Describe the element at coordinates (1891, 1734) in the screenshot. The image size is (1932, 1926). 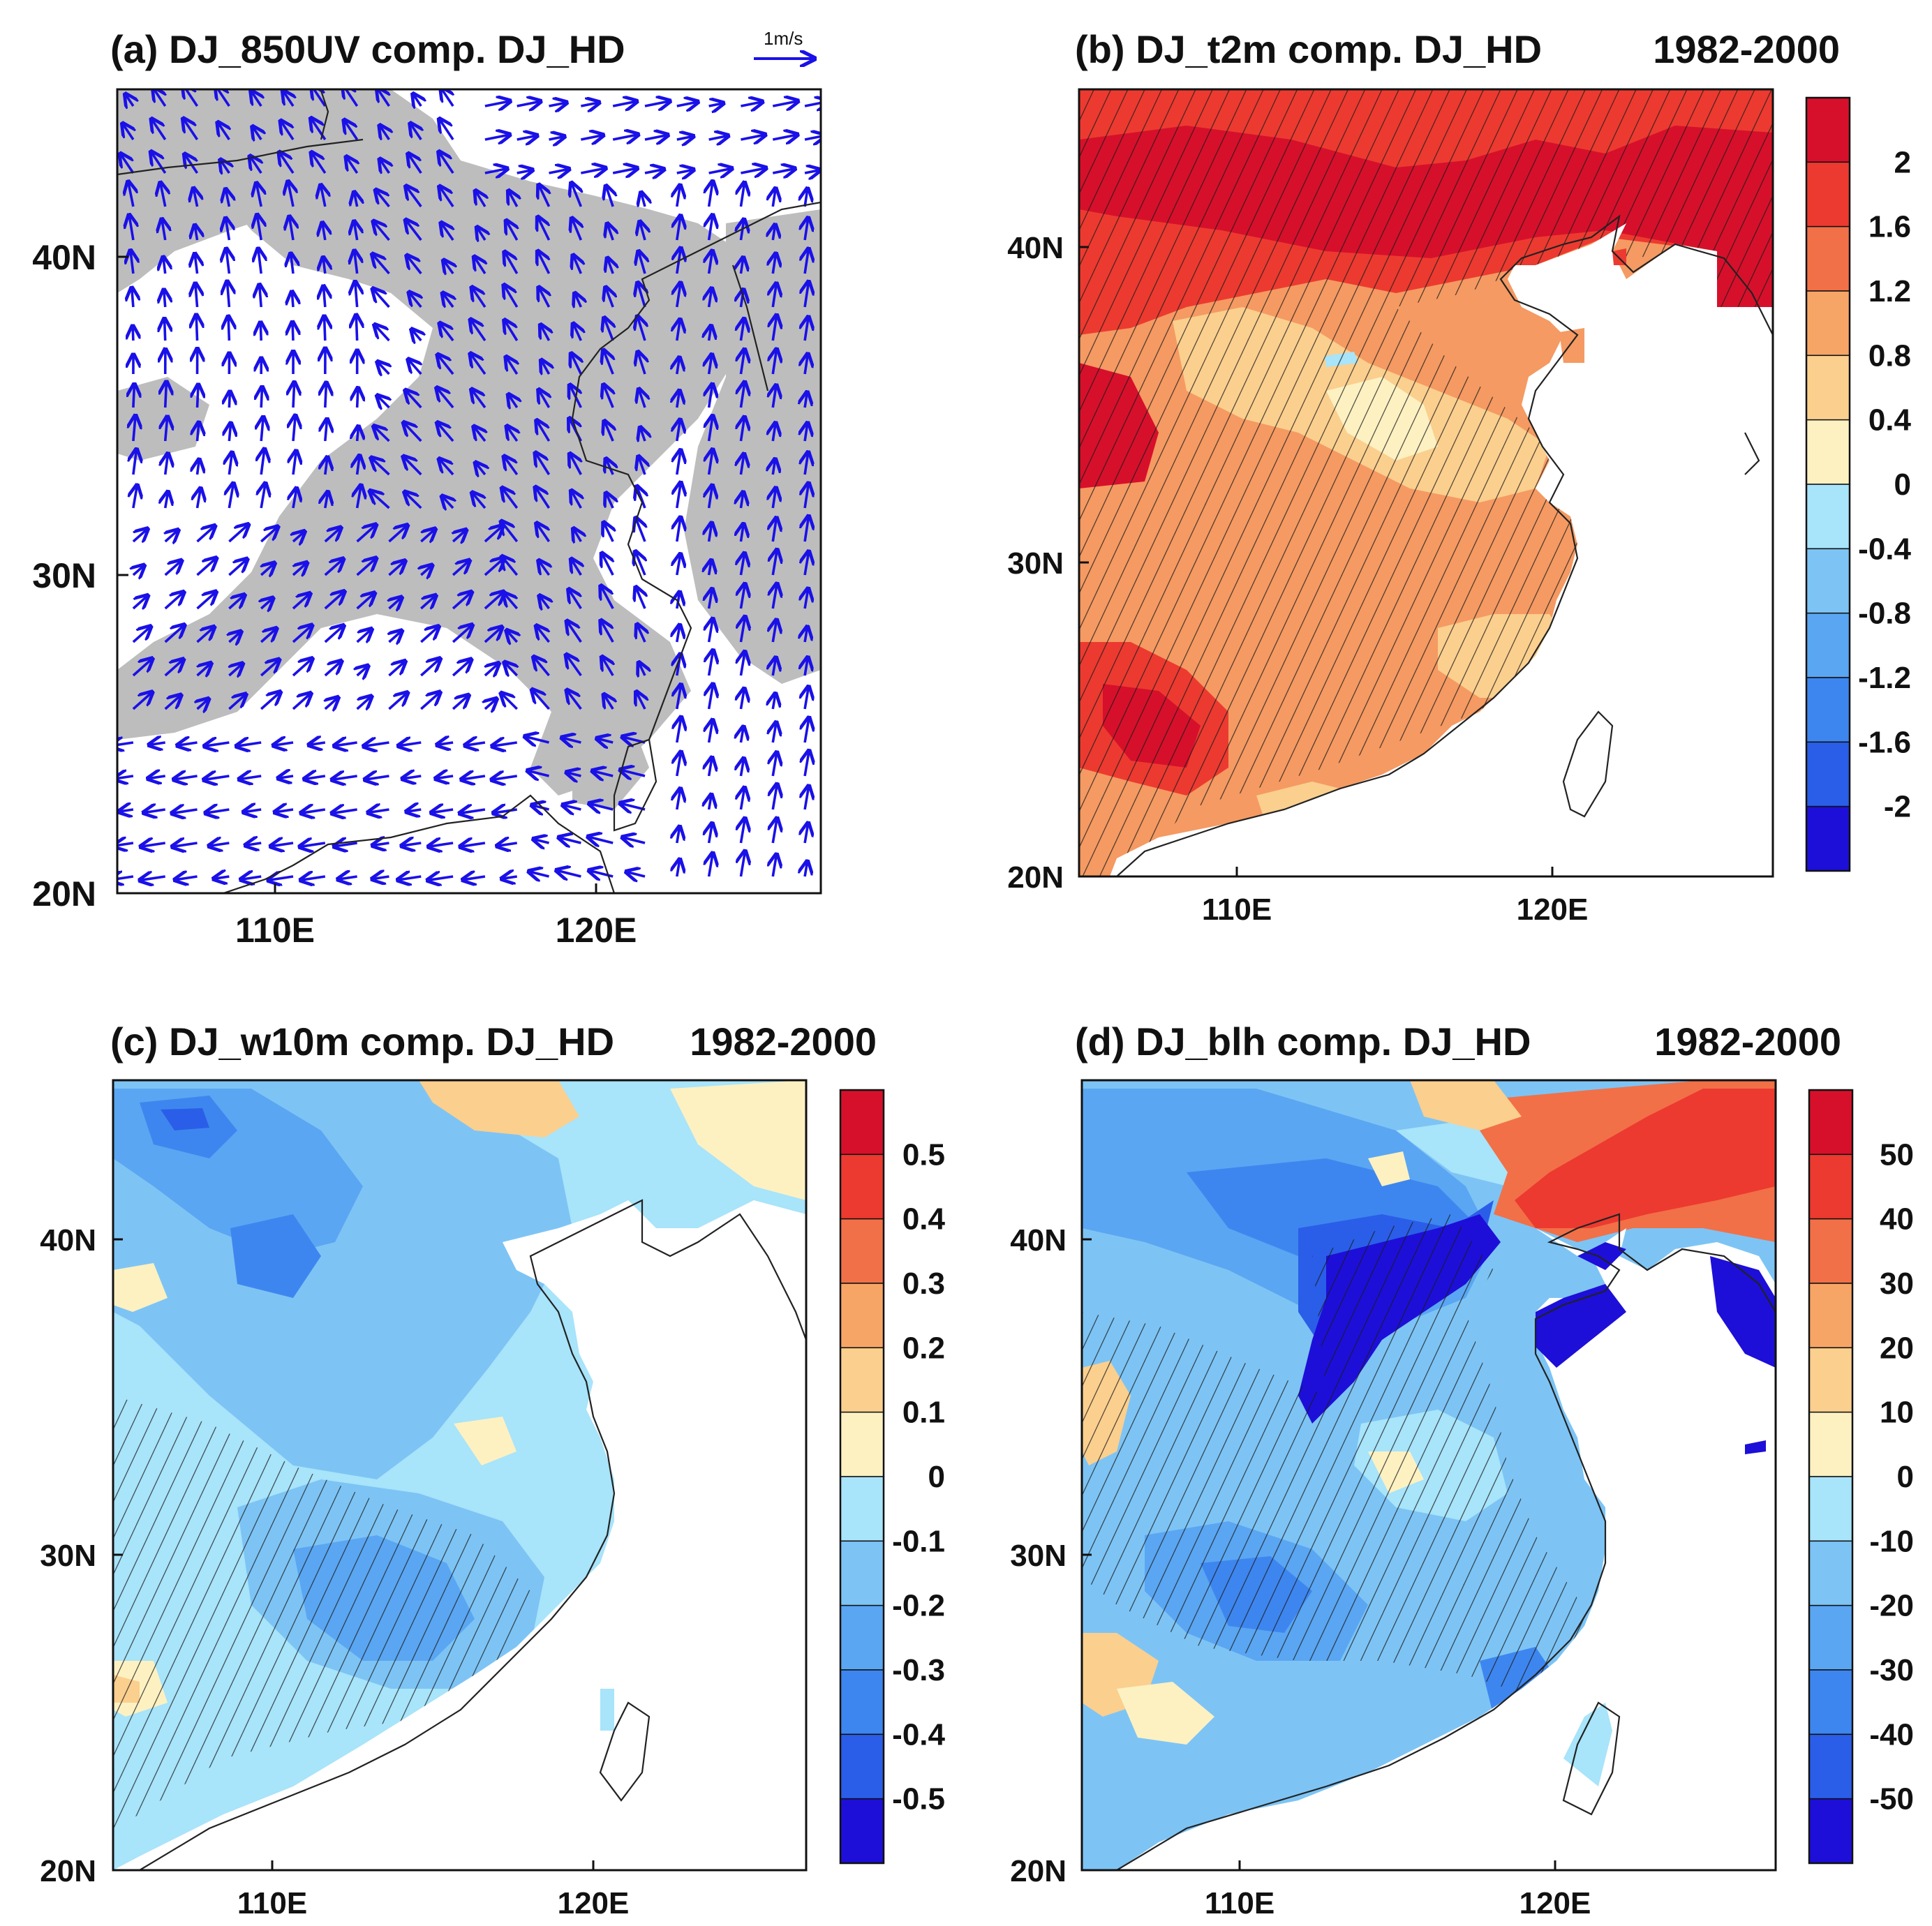
I see `colorbar-label: -40` at that location.